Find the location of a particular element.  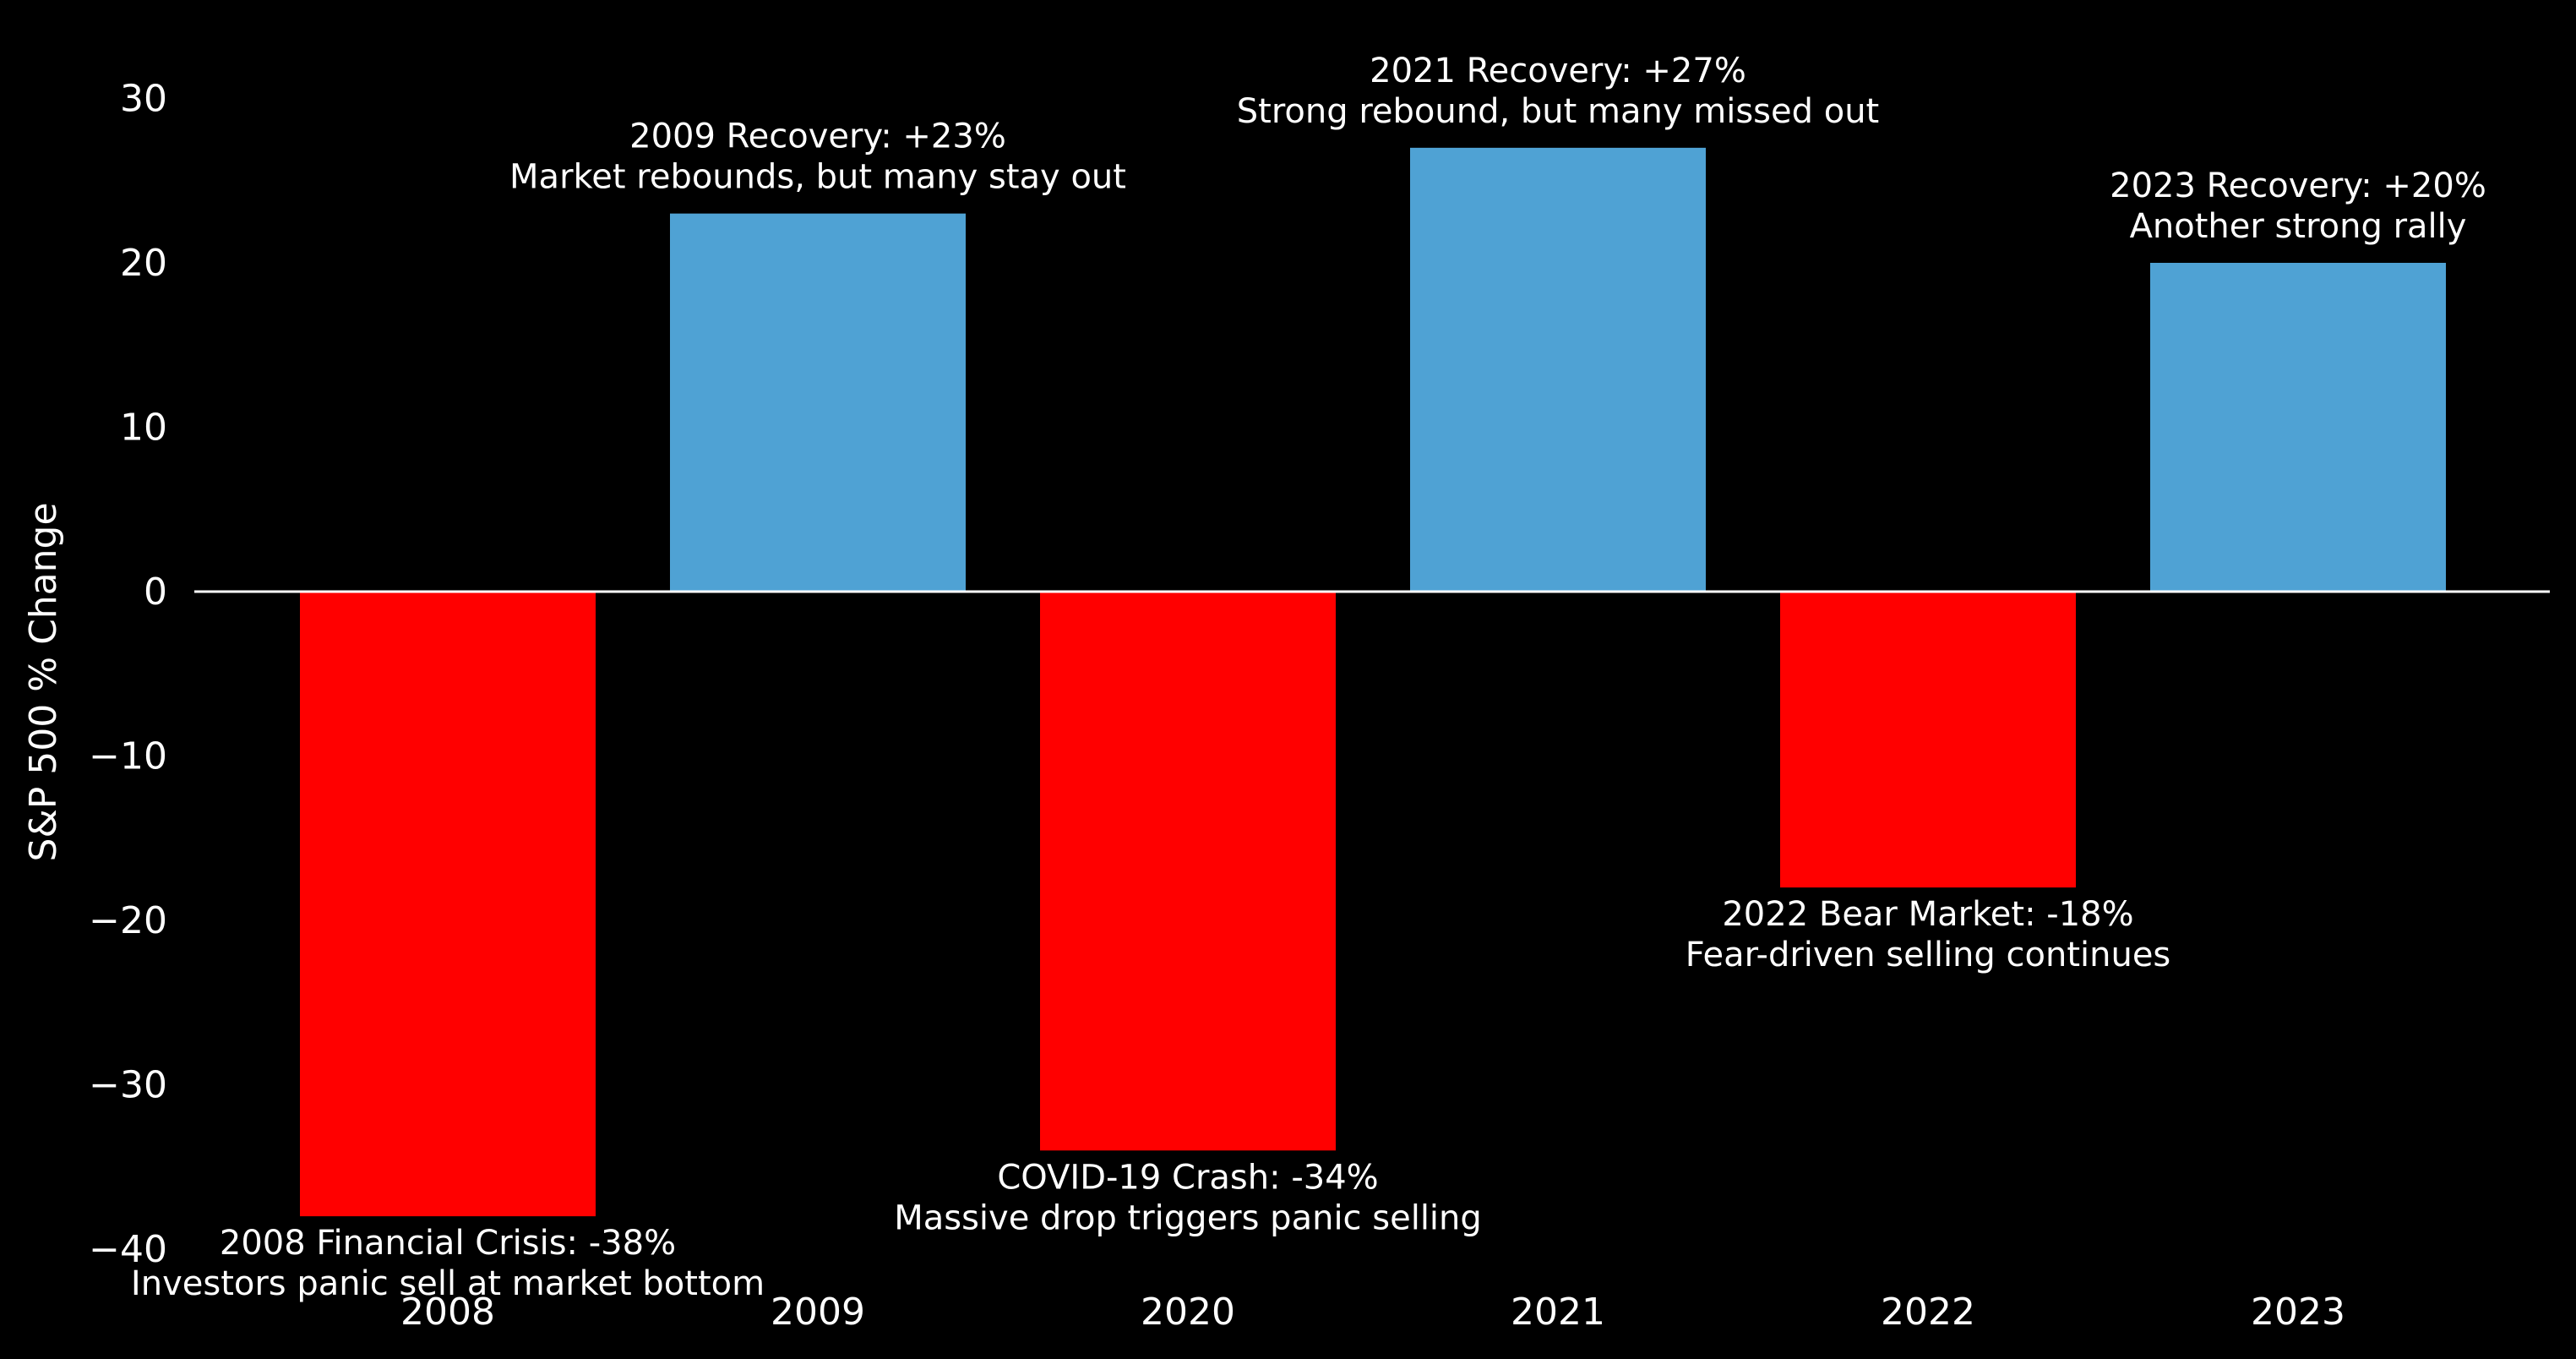

annotation-2020-line-1: COVID-19 Crash: -34% is located at coordinates (1187, 1177).